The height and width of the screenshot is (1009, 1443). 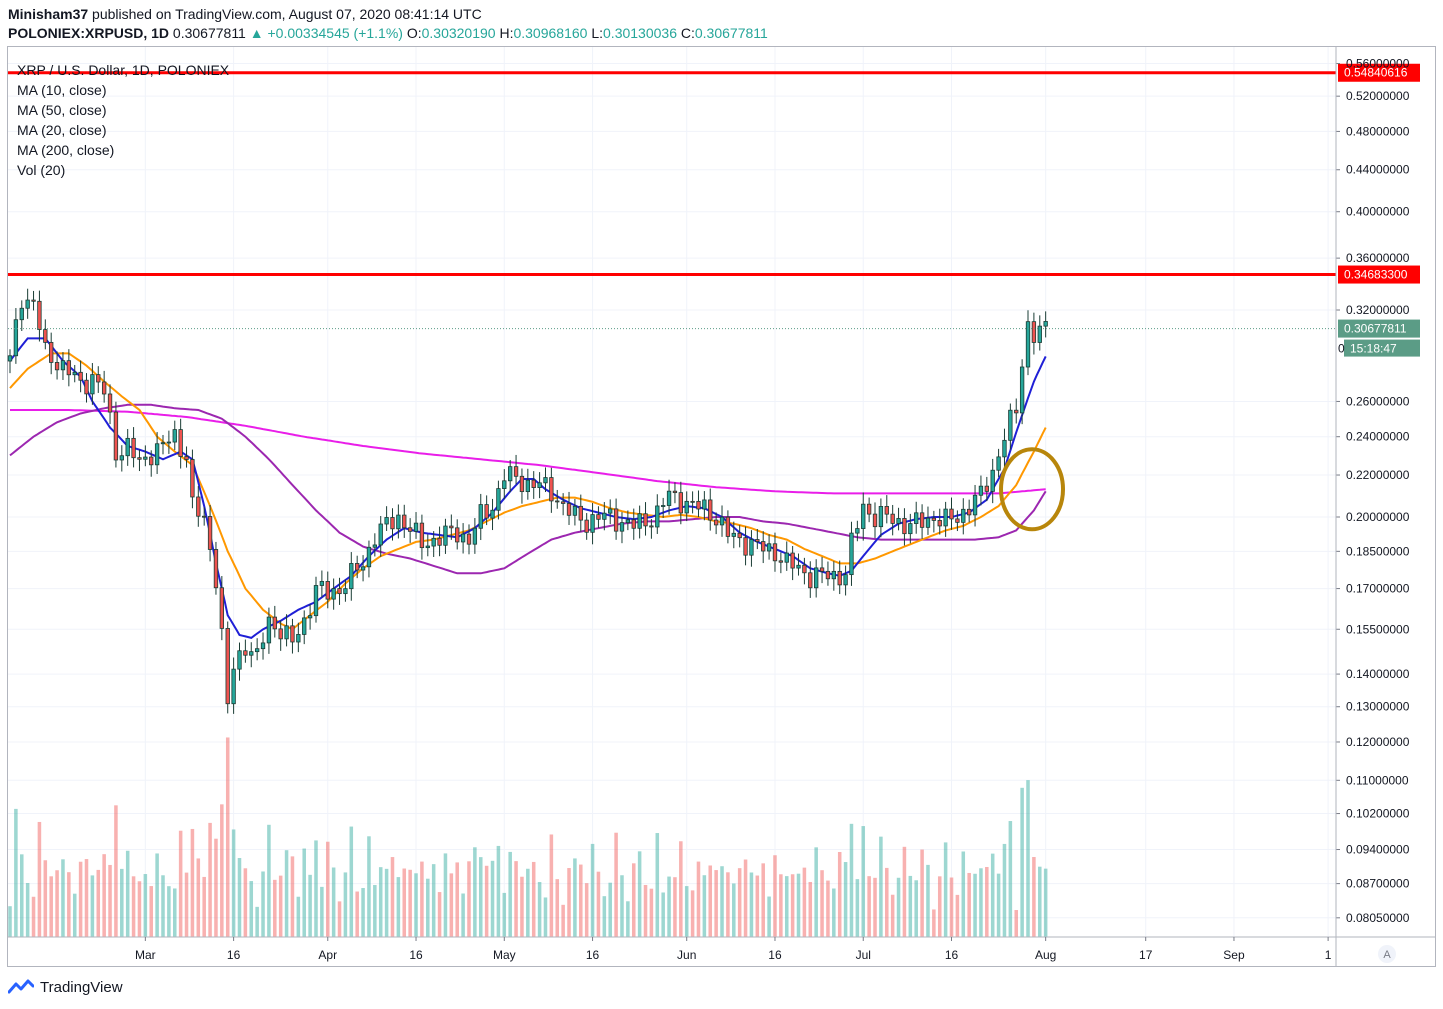 What do you see at coordinates (1378, 64) in the screenshot?
I see `y-tick-label: 0.56000000` at bounding box center [1378, 64].